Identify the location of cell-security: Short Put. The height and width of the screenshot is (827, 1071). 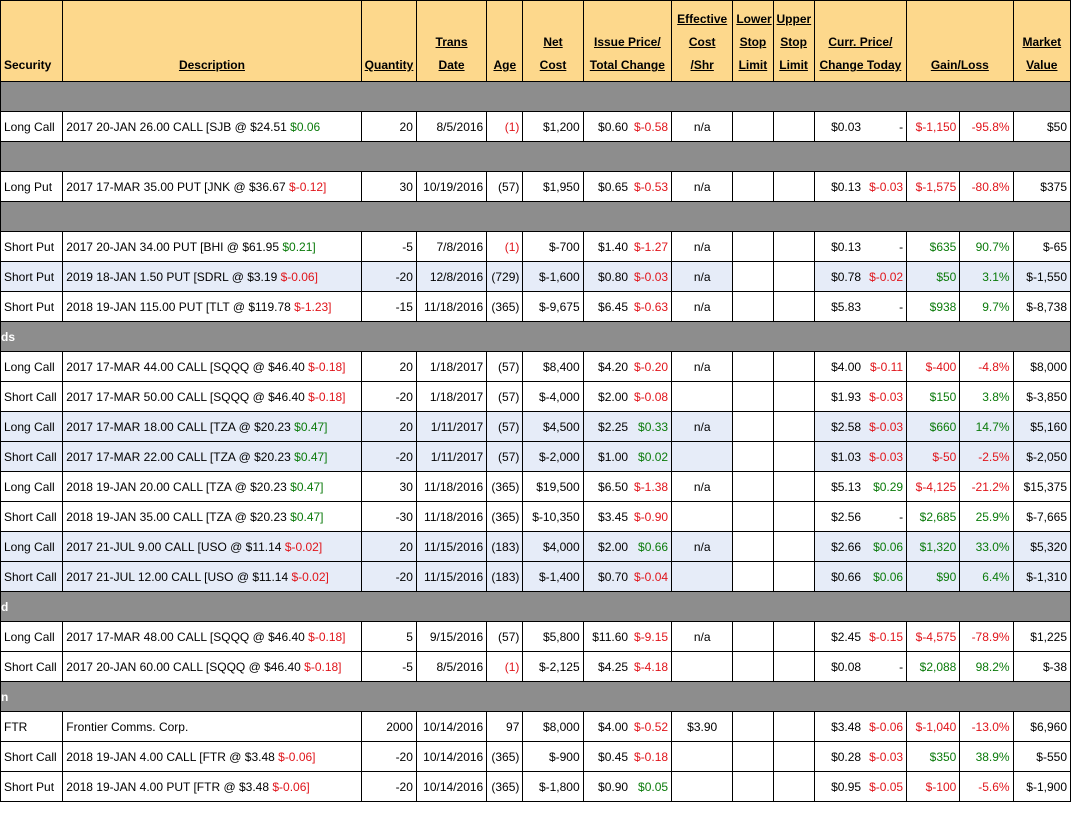
(32, 786).